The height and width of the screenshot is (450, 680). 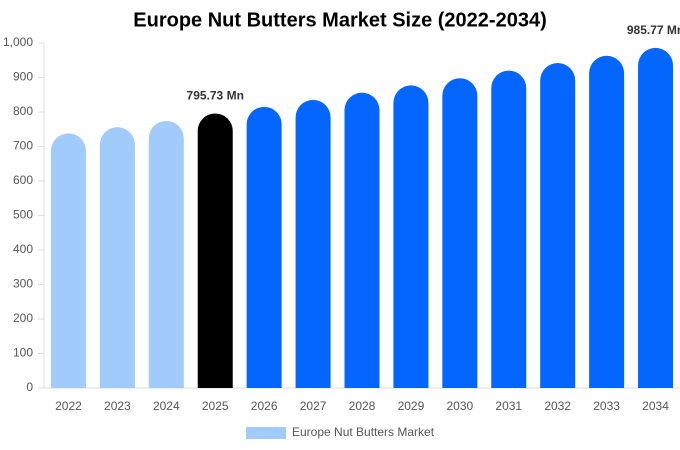 I want to click on legend-label: Europe Nut Butters Market, so click(x=363, y=432).